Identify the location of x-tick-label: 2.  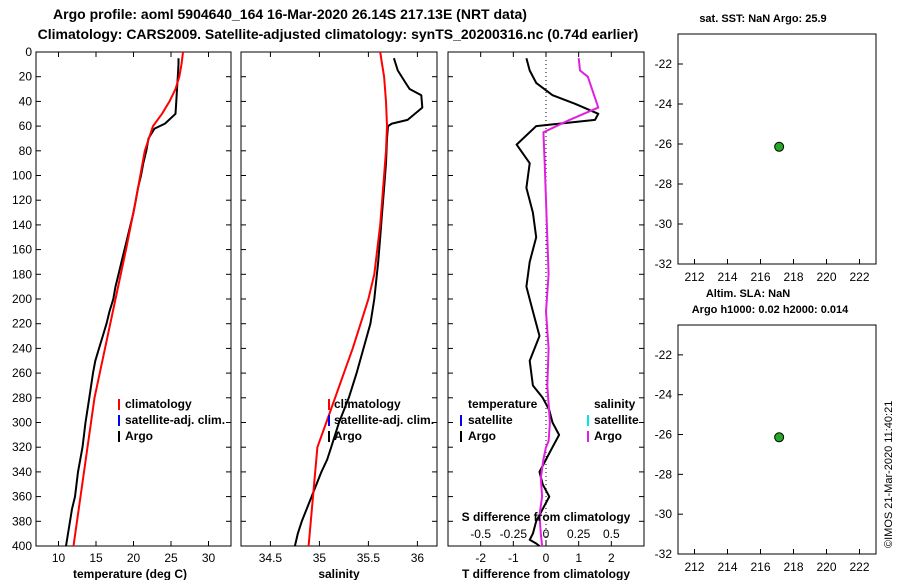
(611, 558).